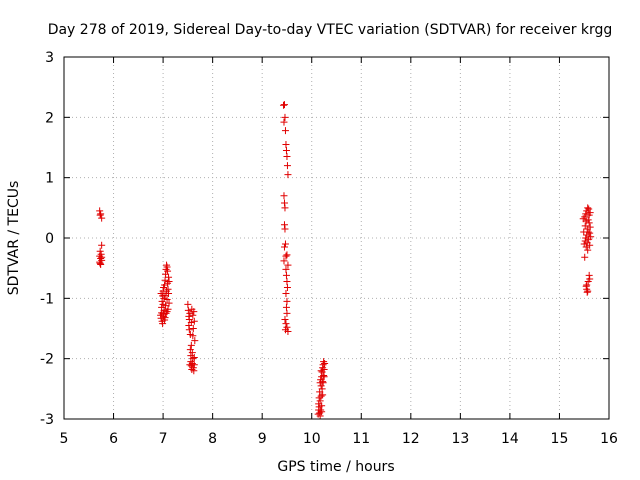  What do you see at coordinates (312, 439) in the screenshot?
I see `x-tick-label: 10` at bounding box center [312, 439].